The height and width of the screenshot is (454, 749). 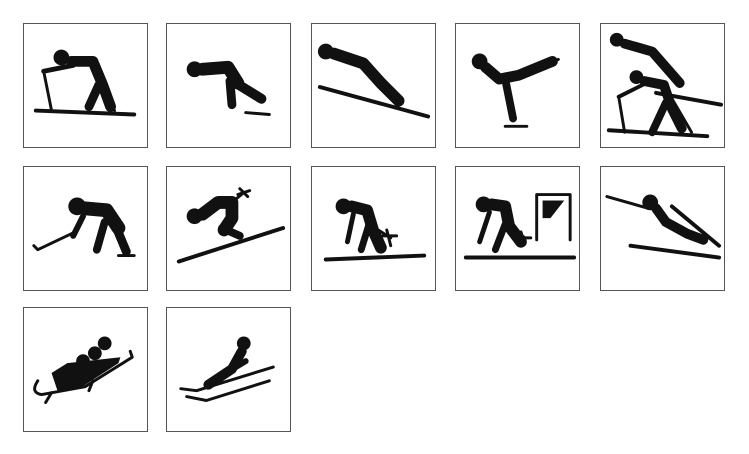 I want to click on biathlon-icon, so click(x=663, y=227).